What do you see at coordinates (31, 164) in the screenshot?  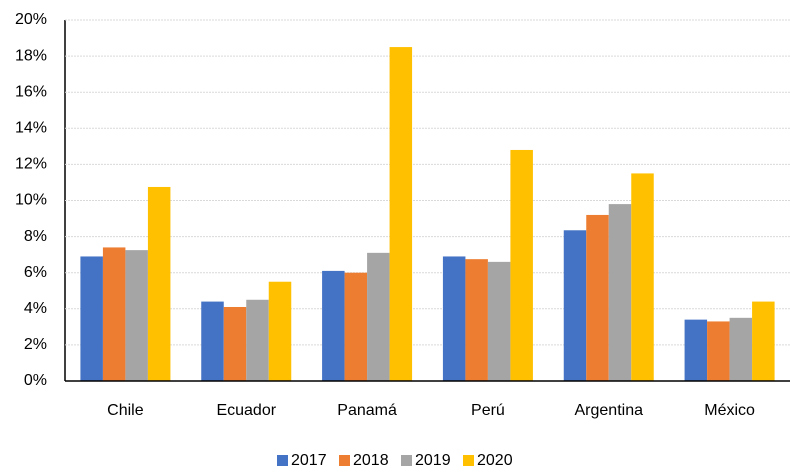 I see `y-tick-label: 12%` at bounding box center [31, 164].